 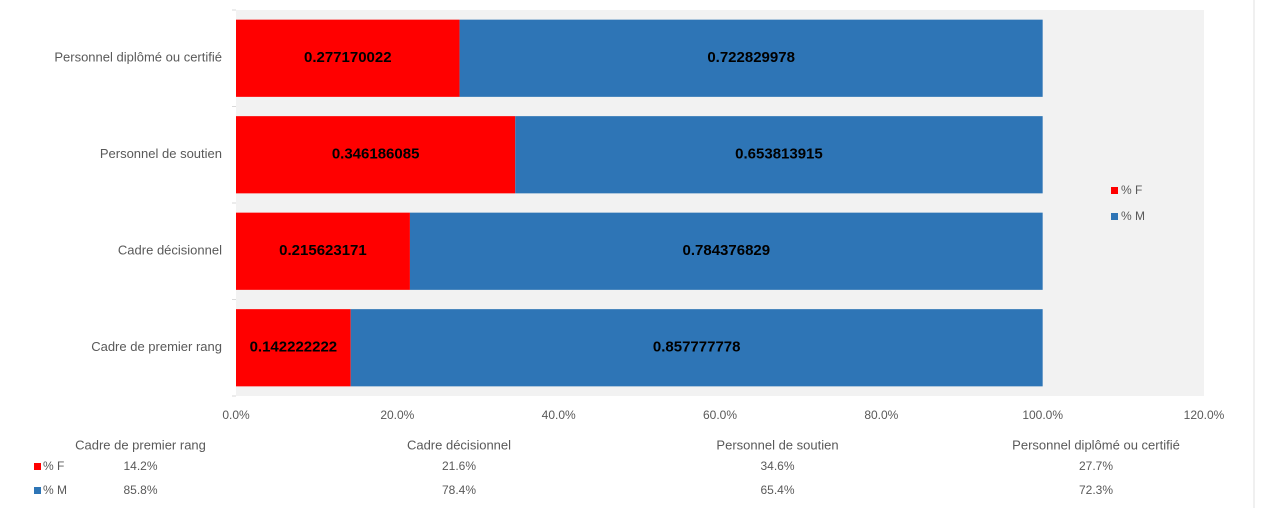 I want to click on data-label: 0.784376829, so click(x=727, y=250).